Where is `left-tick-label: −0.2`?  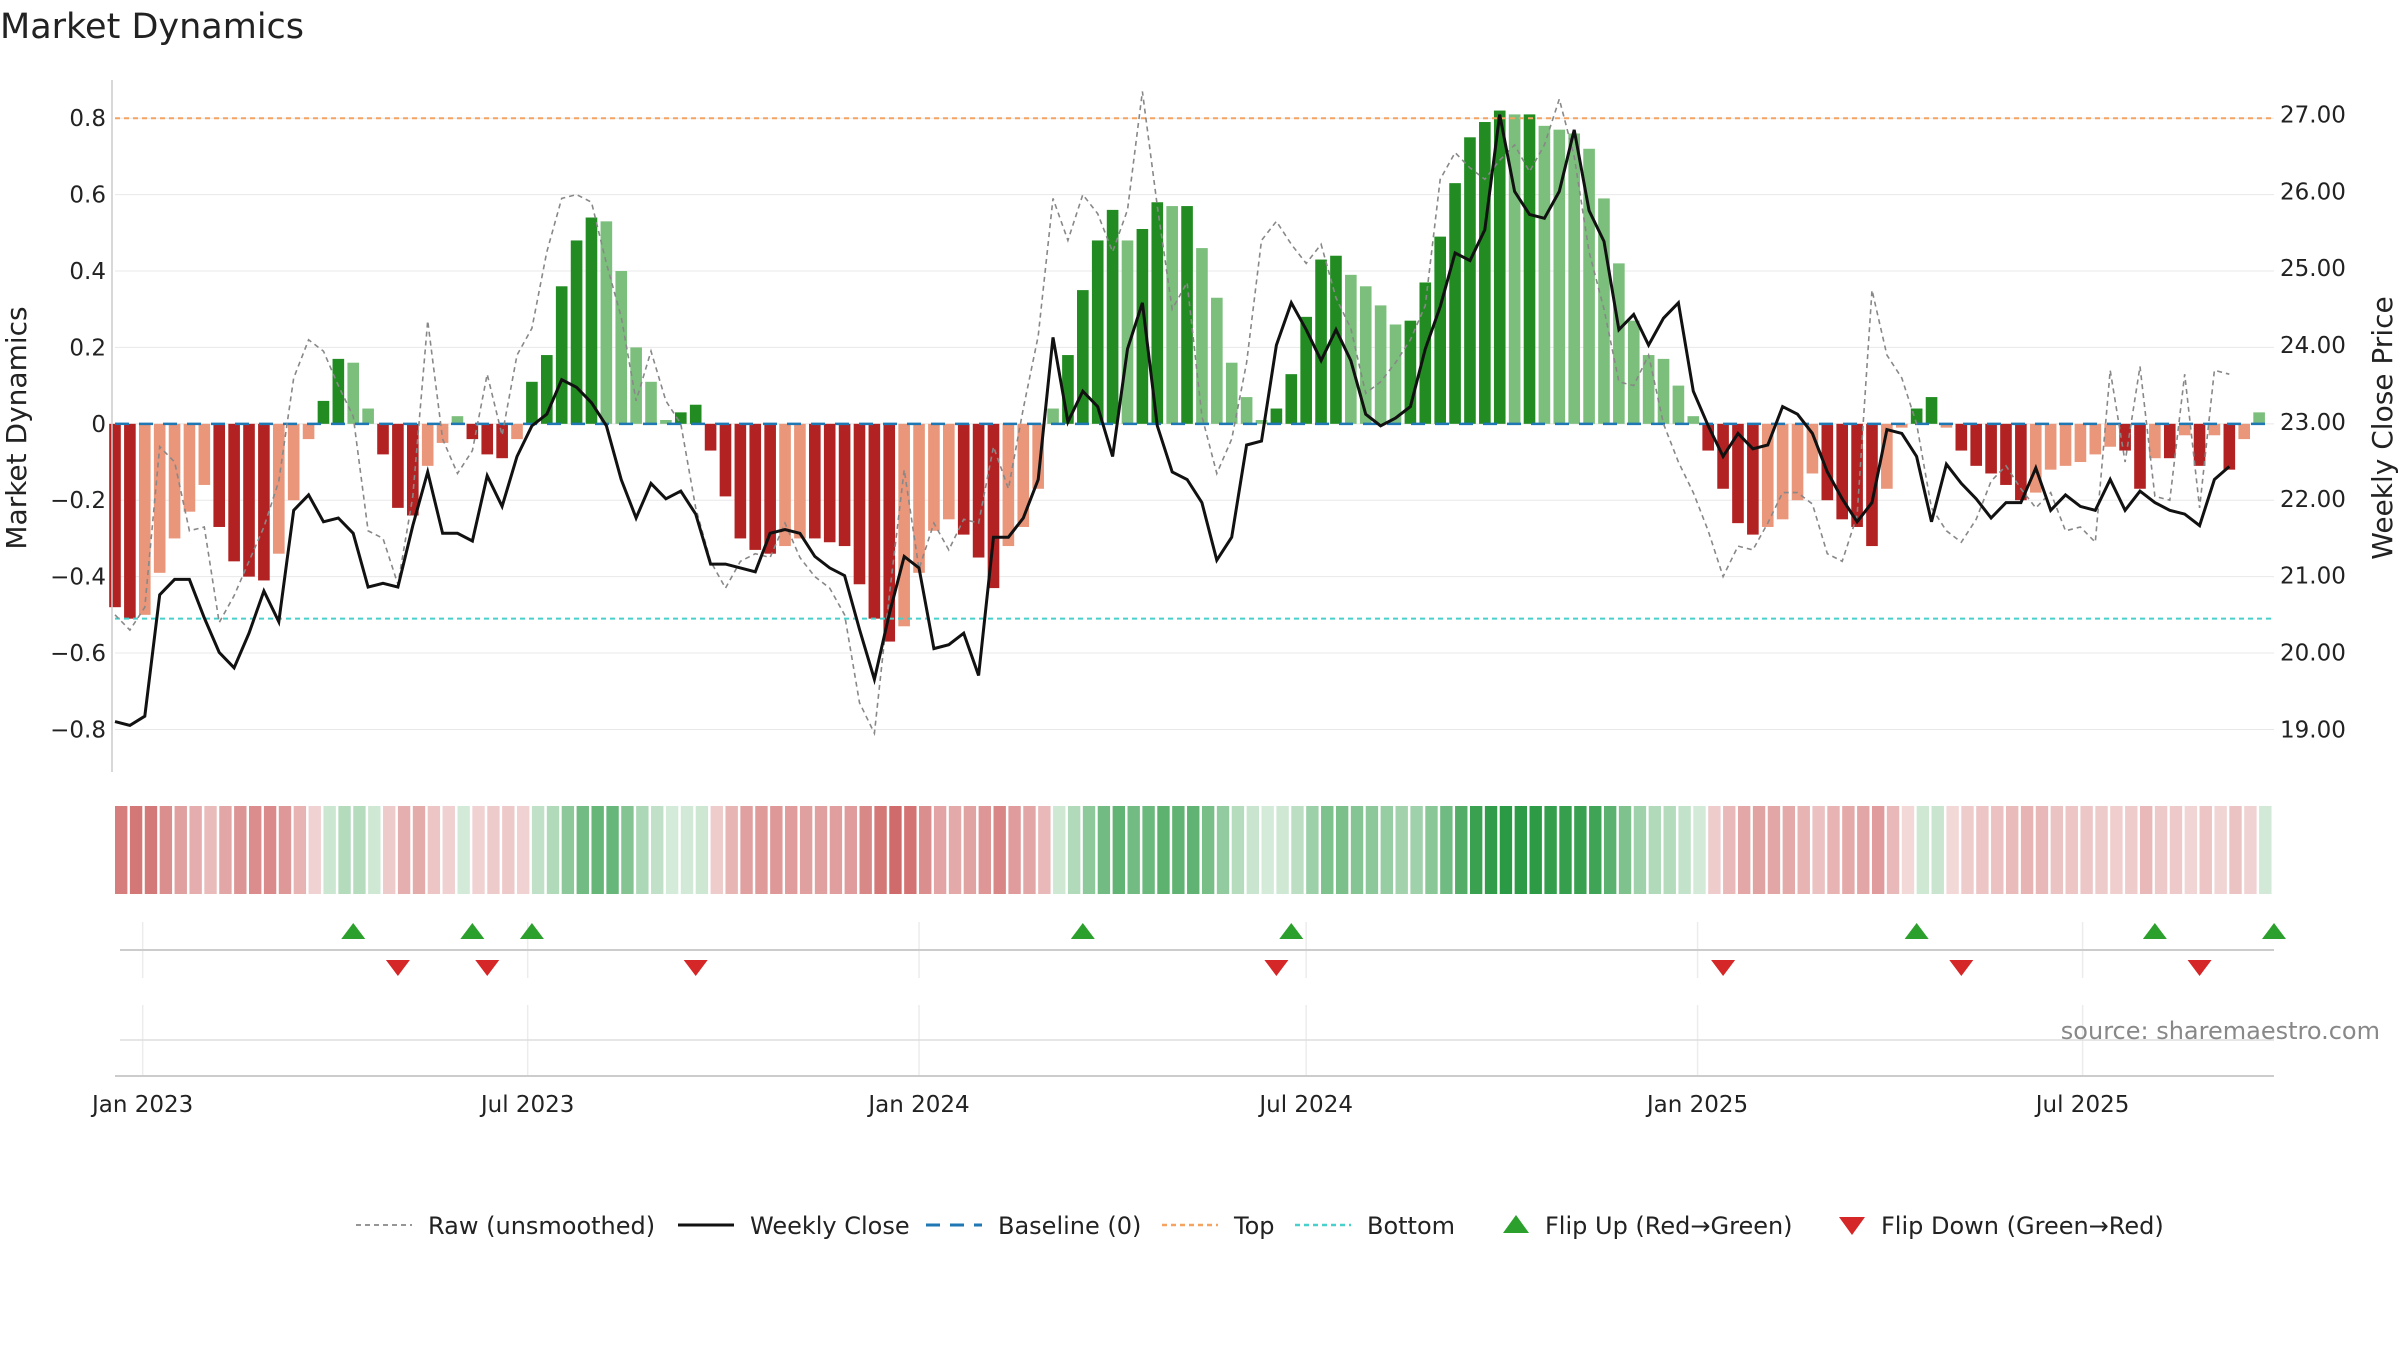
left-tick-label: −0.2 is located at coordinates (78, 501).